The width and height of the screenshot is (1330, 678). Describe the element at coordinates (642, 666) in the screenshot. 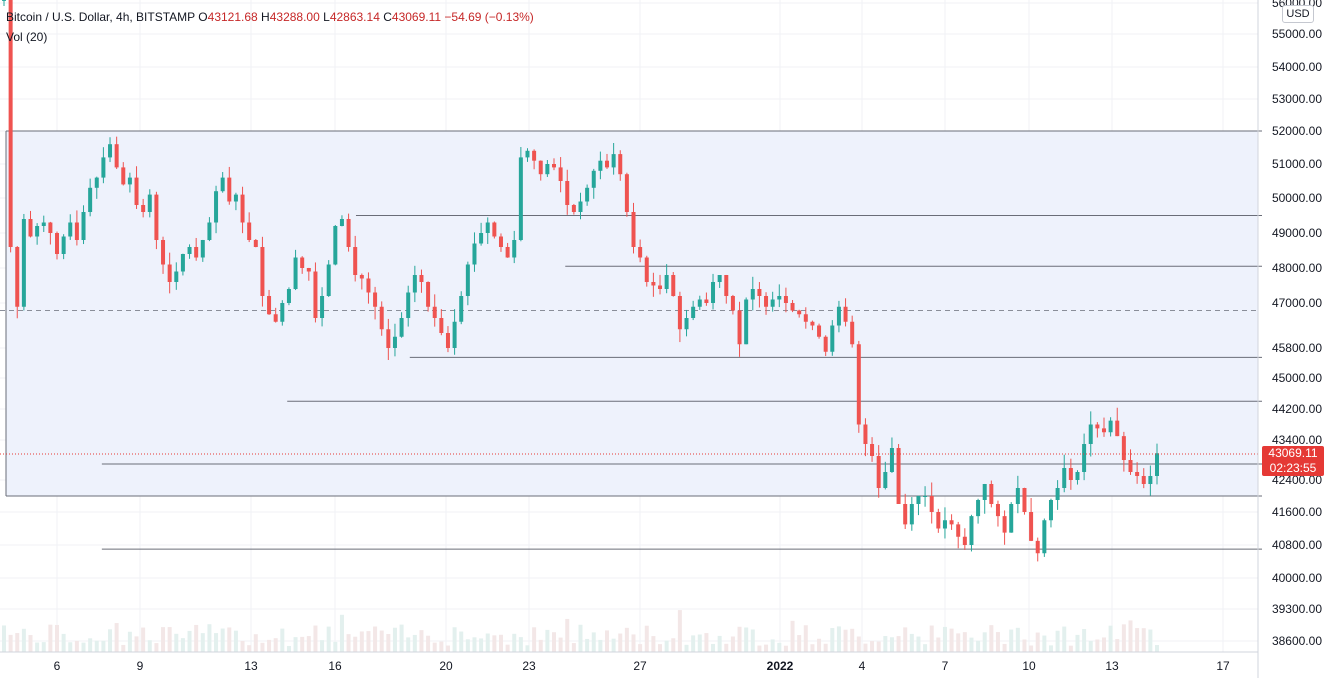

I see `time-axis: 6 9 13 16 20 23 27 2022 4 7 10 13 17` at that location.